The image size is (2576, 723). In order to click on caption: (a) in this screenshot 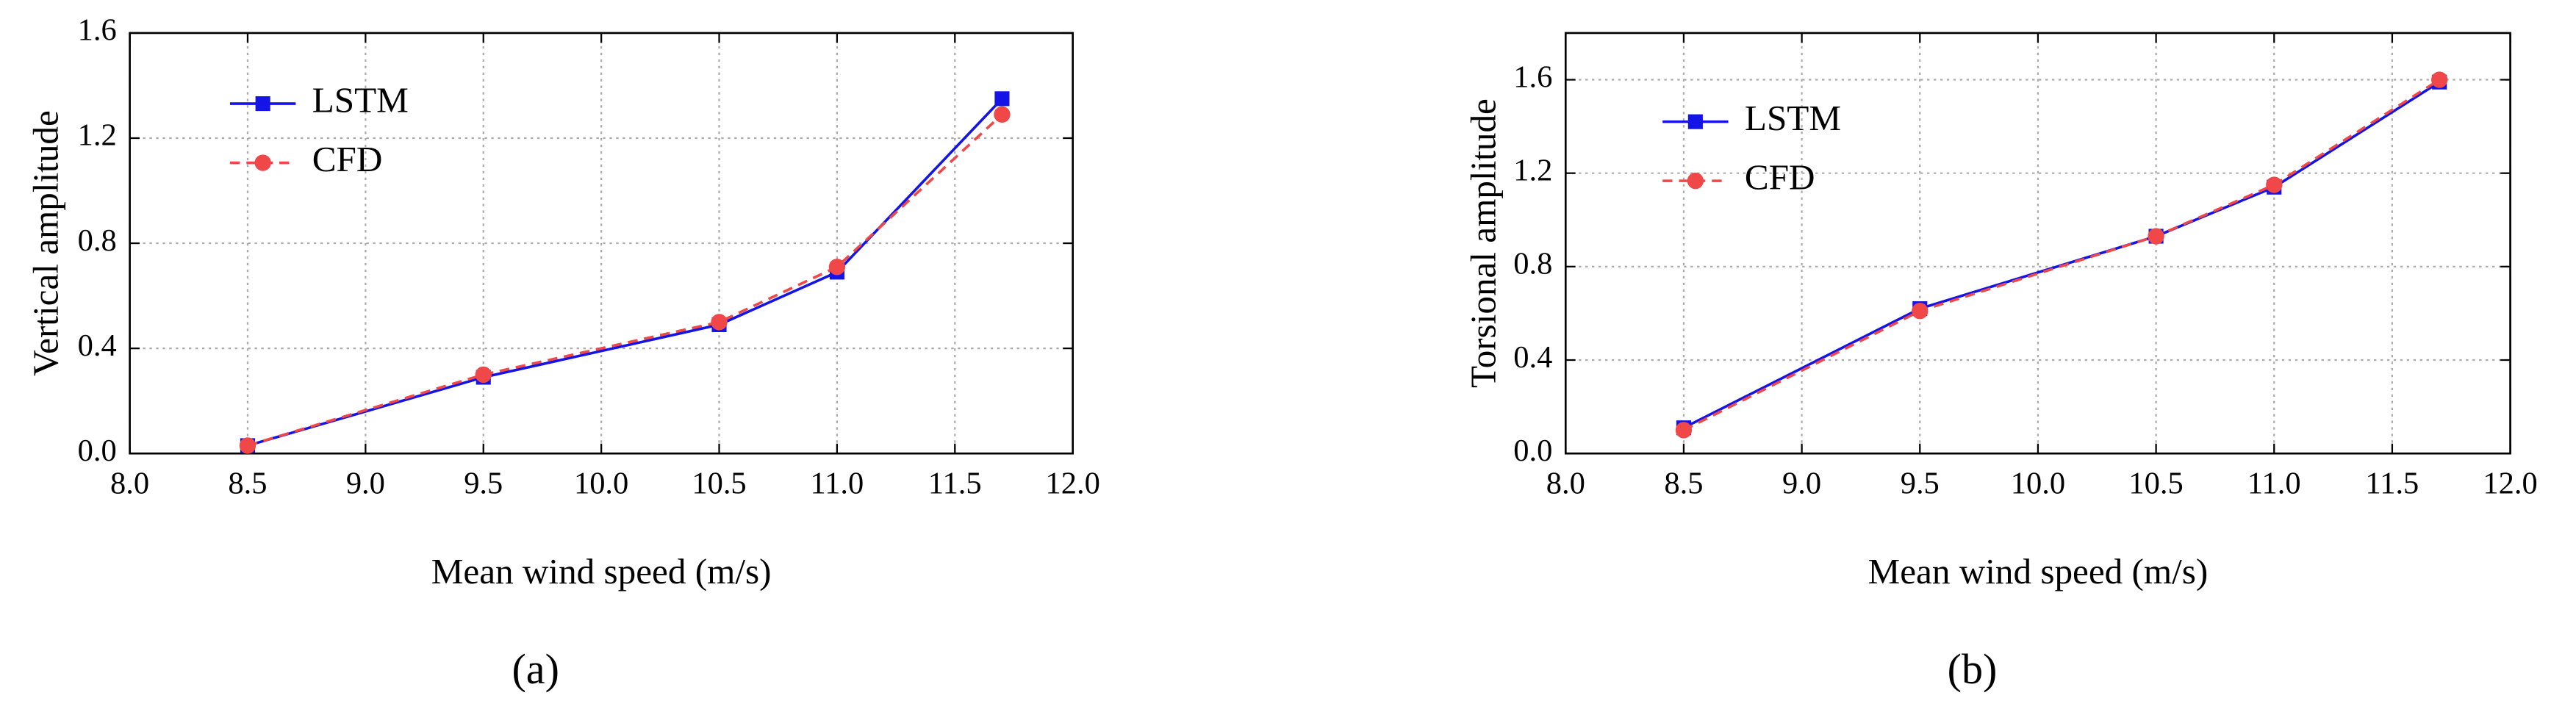, I will do `click(535, 669)`.